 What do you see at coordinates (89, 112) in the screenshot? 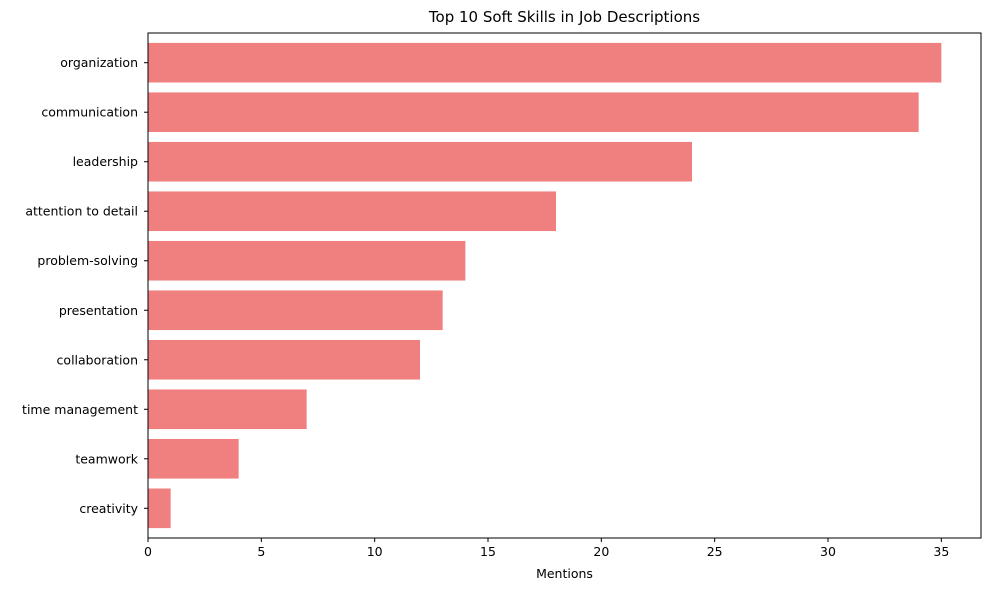
I see `y-tick-label: communication` at bounding box center [89, 112].